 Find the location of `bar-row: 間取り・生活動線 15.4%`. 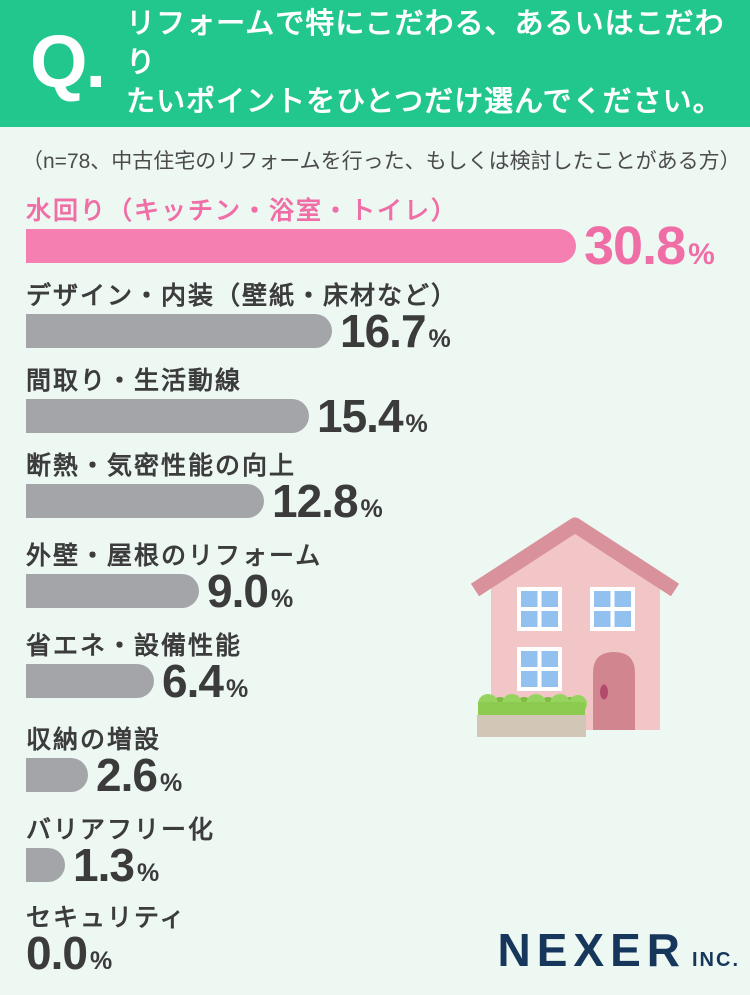

bar-row: 間取り・生活動線 15.4% is located at coordinates (227, 403).